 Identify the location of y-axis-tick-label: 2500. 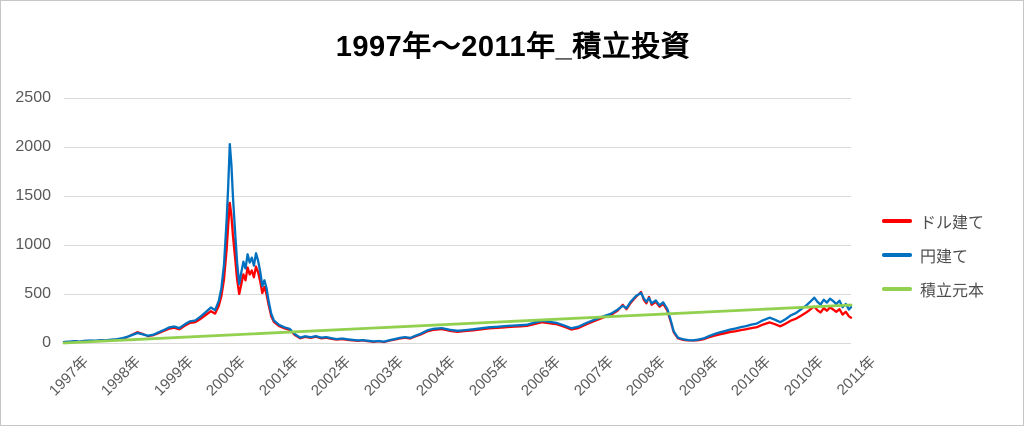
(33, 97).